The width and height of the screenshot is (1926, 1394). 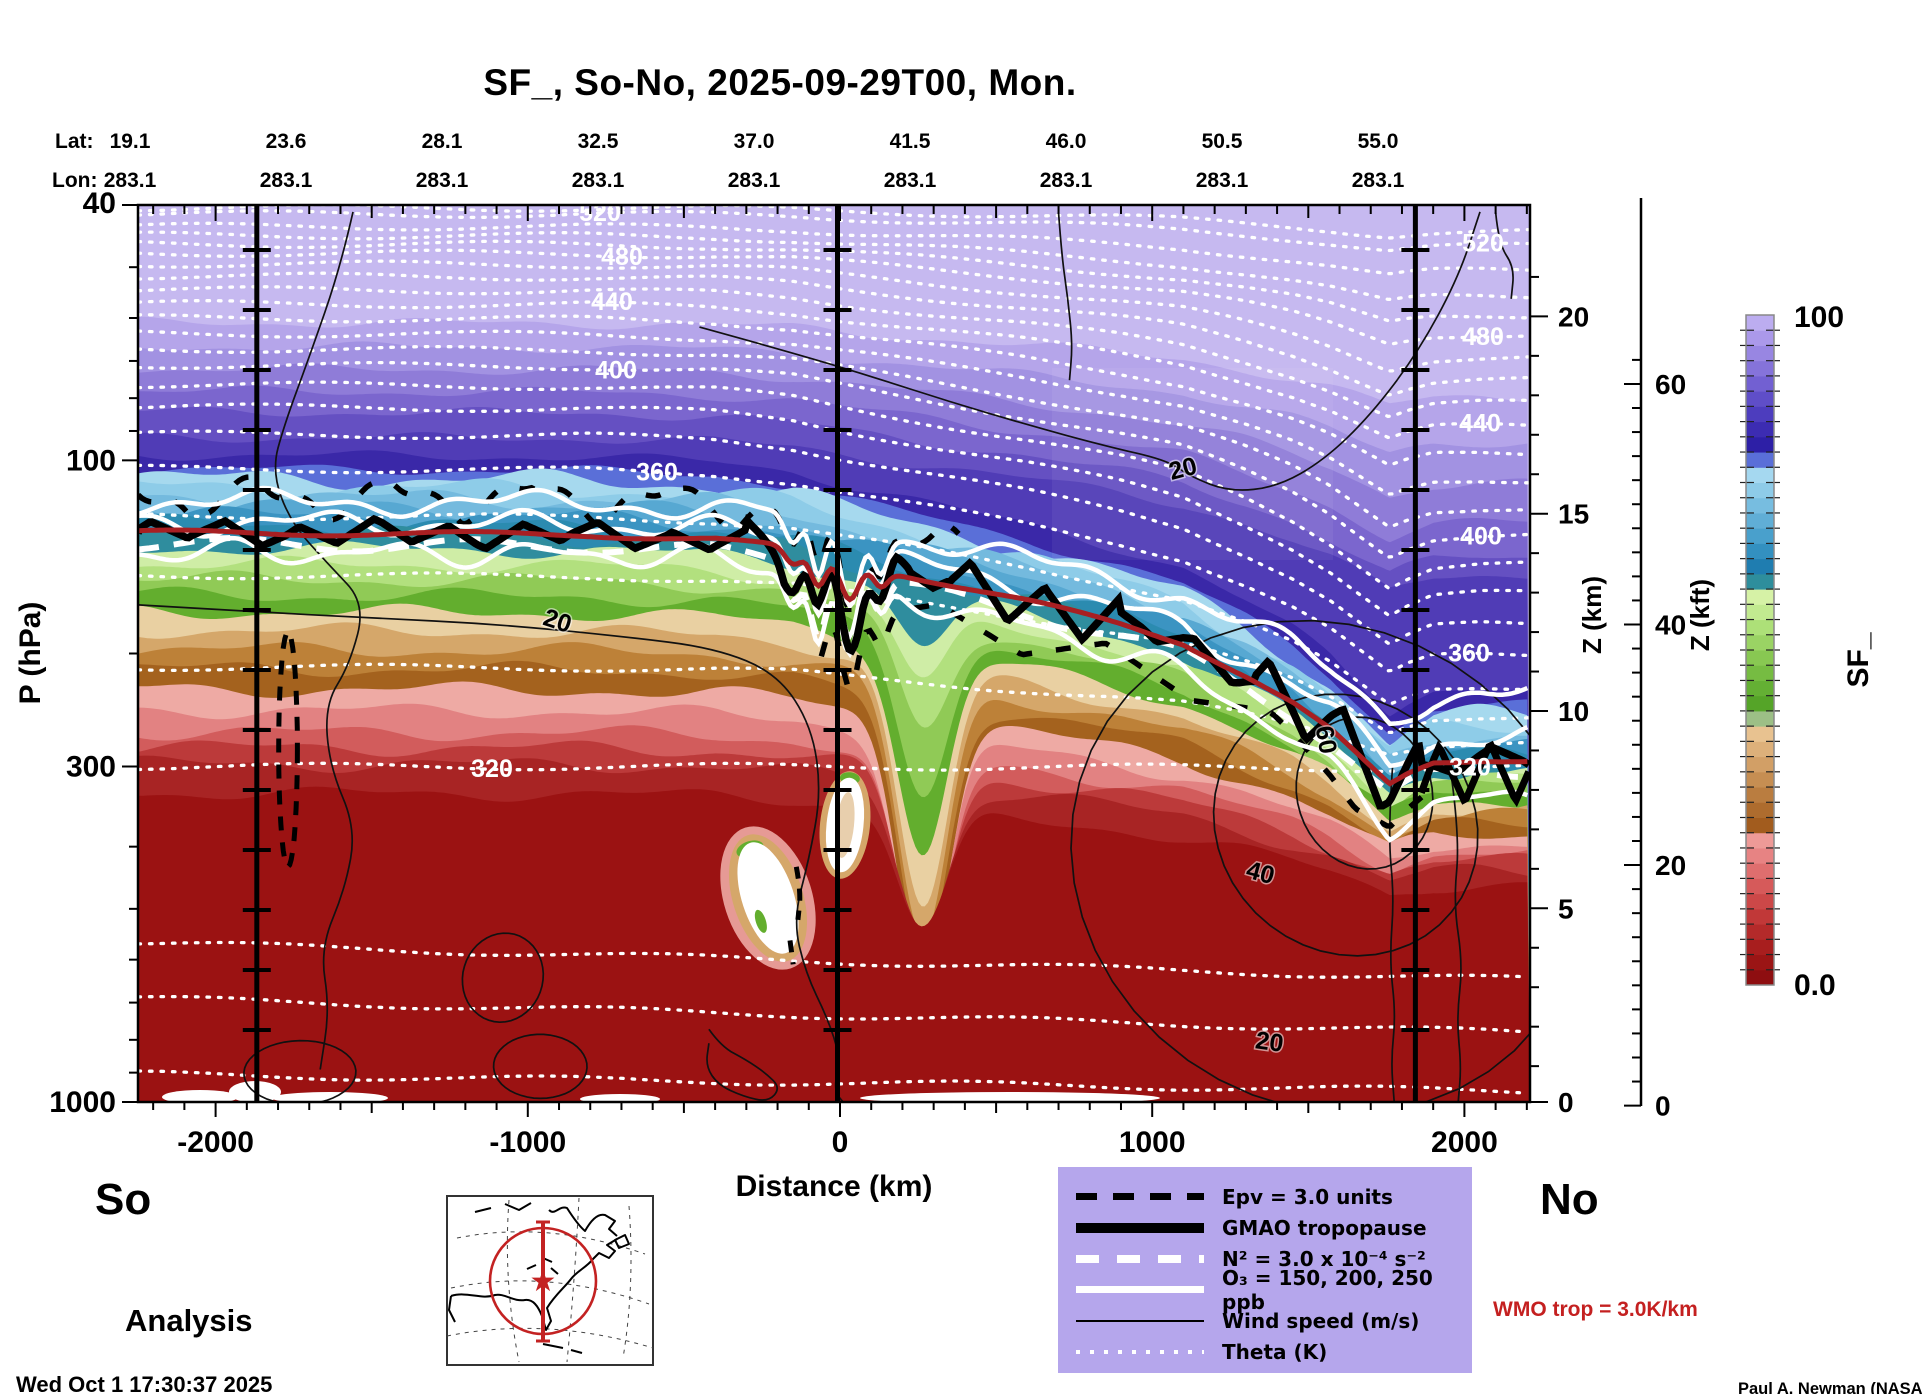 I want to click on wind-speed-contour-label: 60, so click(x=1326, y=740).